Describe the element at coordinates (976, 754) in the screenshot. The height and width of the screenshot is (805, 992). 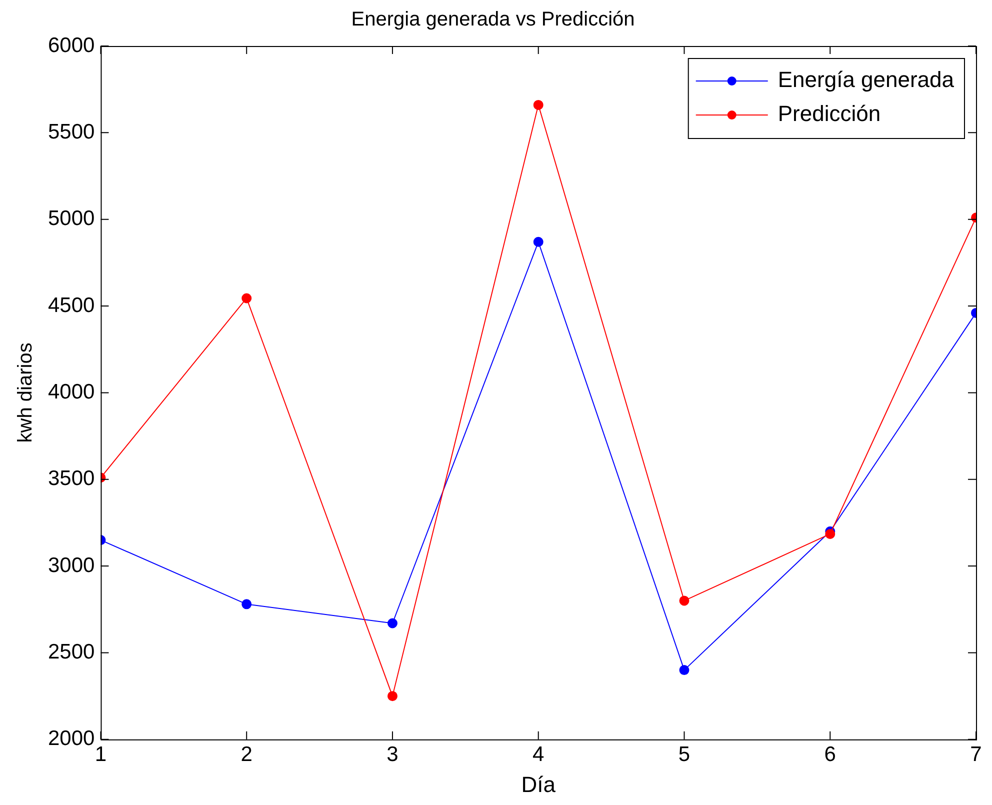
I see `x-tick-label: 7` at that location.